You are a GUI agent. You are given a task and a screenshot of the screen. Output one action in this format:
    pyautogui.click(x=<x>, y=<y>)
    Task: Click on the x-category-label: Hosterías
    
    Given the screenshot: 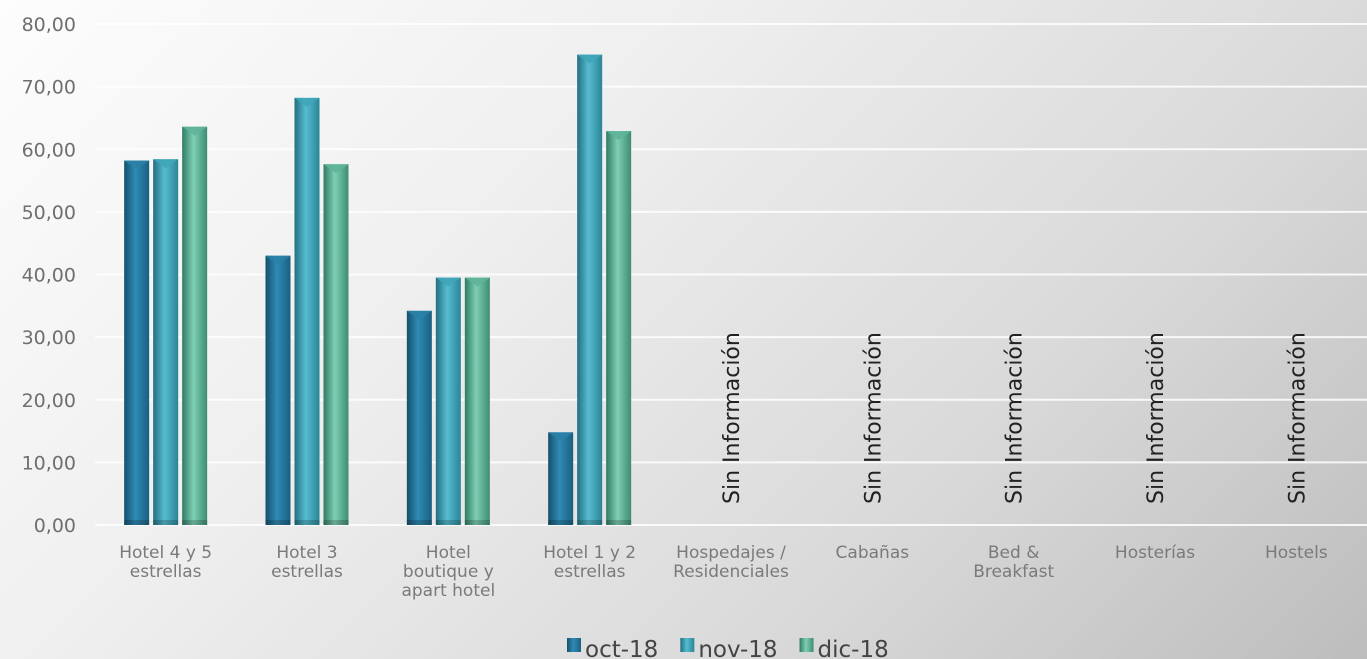 What is the action you would take?
    pyautogui.click(x=1155, y=553)
    